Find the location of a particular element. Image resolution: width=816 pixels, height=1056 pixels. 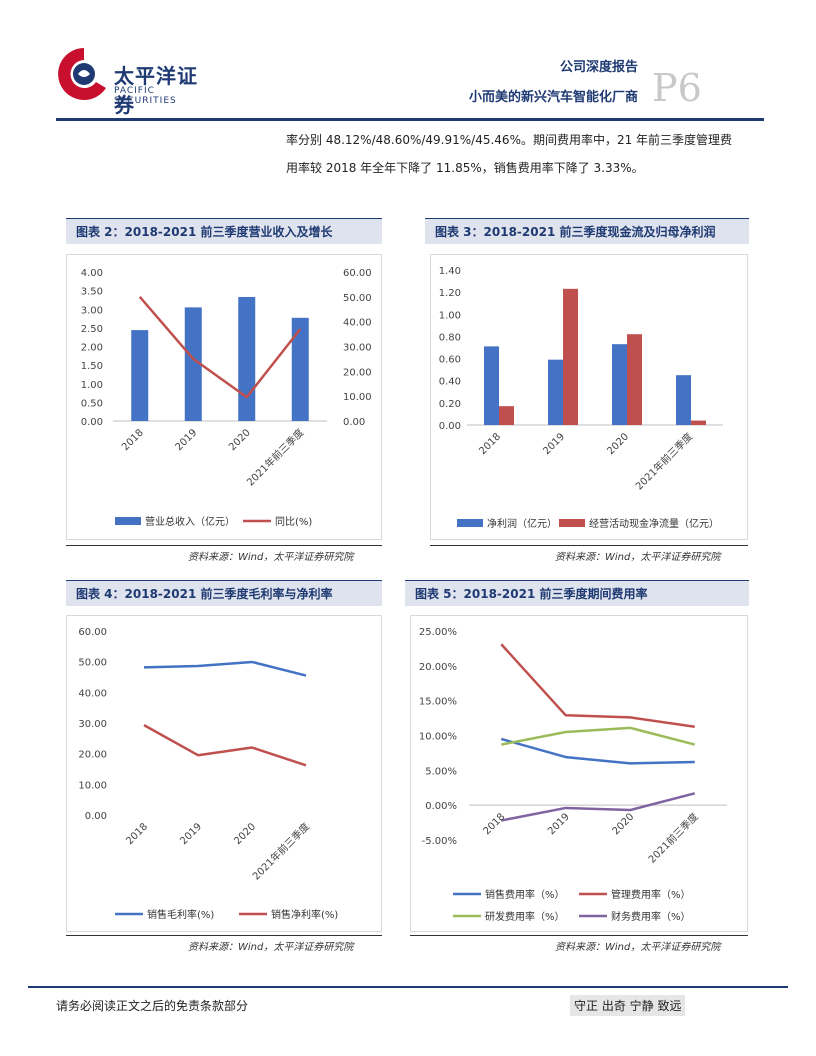

chart4-y-tick-label: 30.00 is located at coordinates (92, 724).